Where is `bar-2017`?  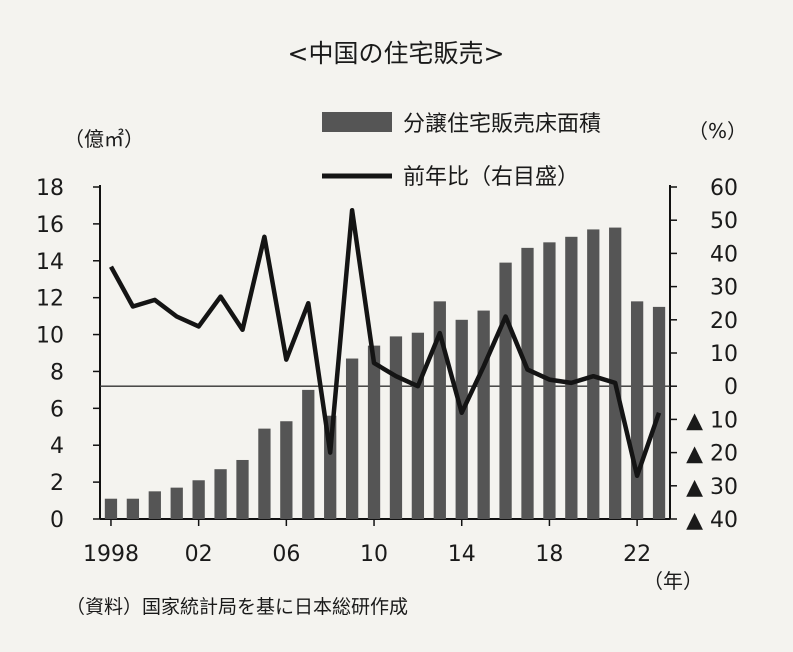 bar-2017 is located at coordinates (527, 383).